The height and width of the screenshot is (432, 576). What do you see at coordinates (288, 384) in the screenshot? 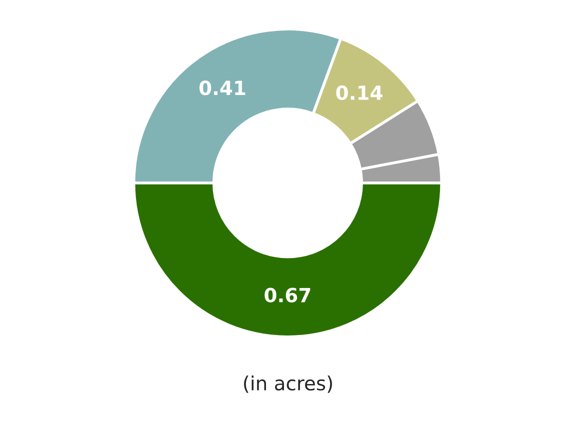
I see `text: (in acres)` at bounding box center [288, 384].